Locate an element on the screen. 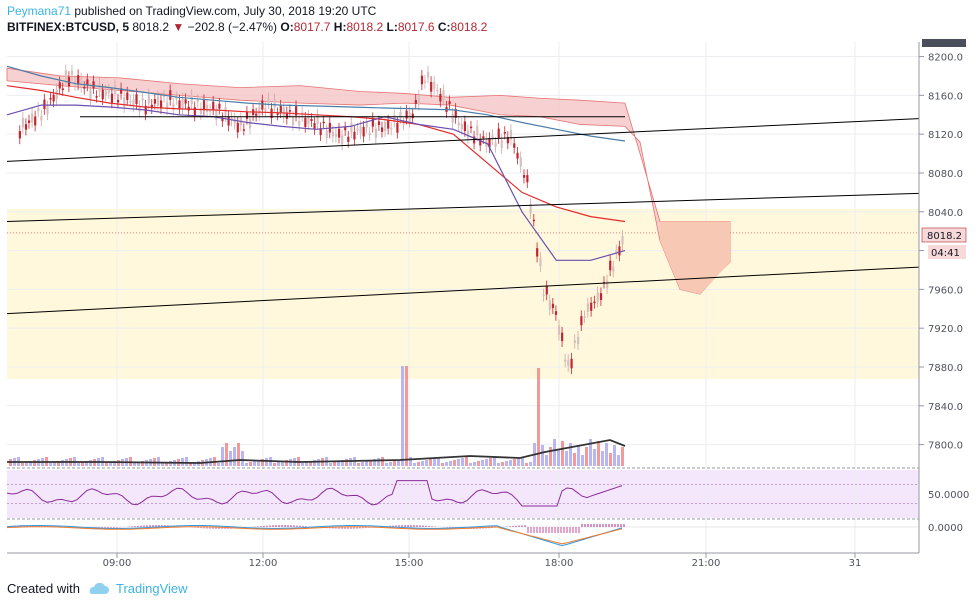  price-change: −202.8 (−2.47%) is located at coordinates (232, 27).